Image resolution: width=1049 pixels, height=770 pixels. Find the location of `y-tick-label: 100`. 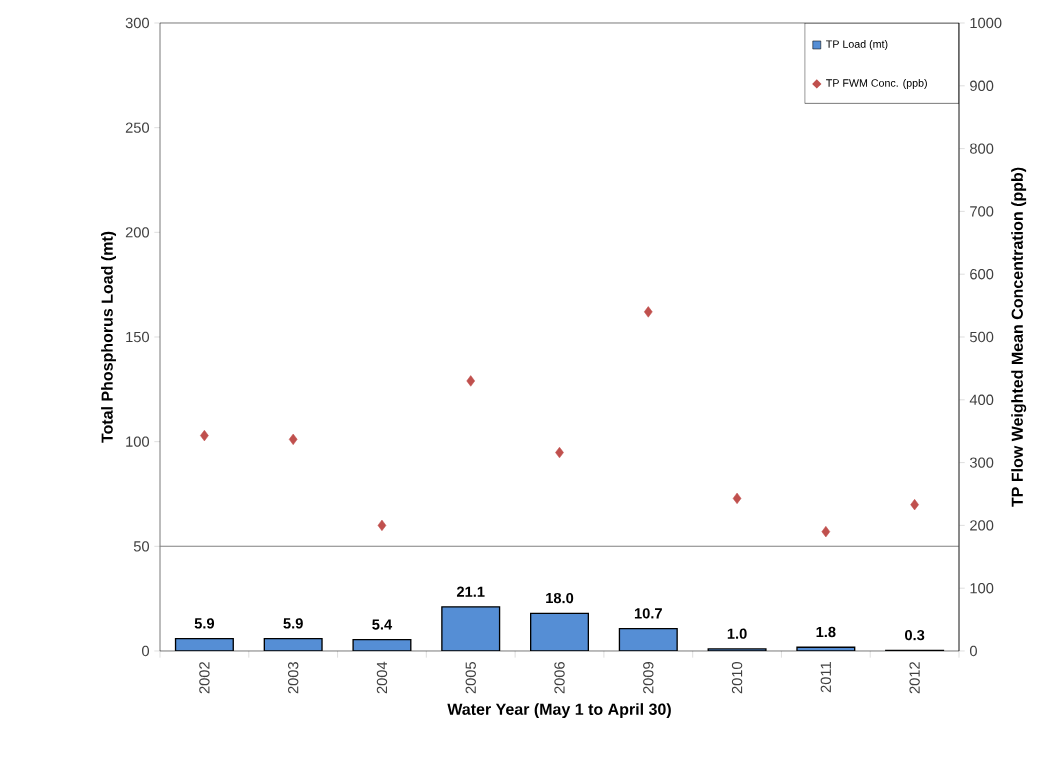

y-tick-label: 100 is located at coordinates (138, 441).